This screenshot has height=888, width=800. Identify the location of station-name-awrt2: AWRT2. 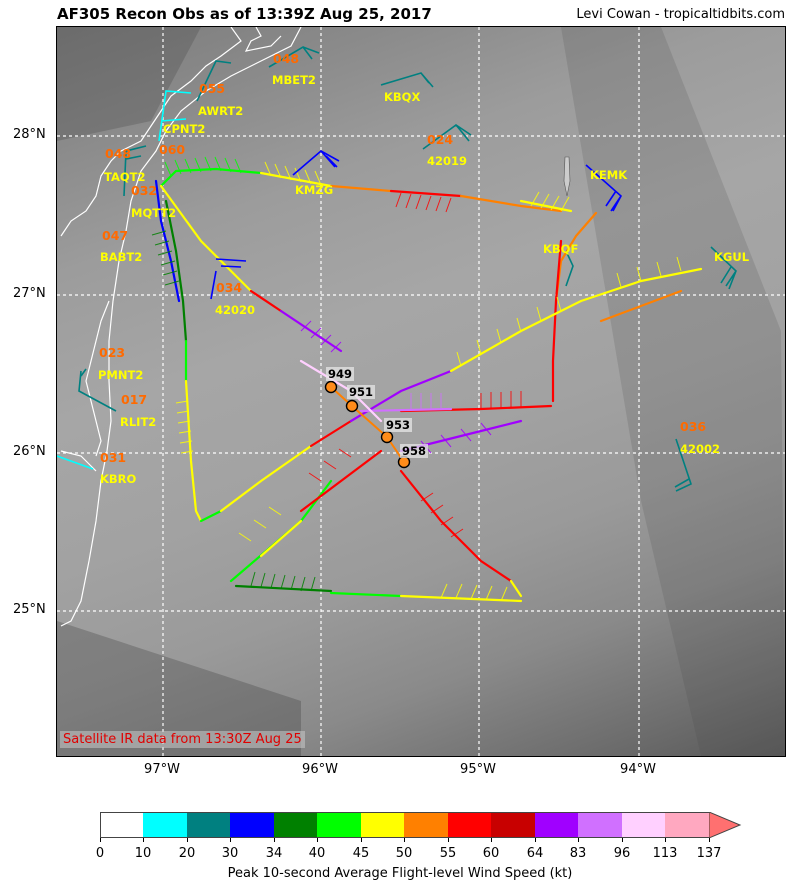
(221, 111).